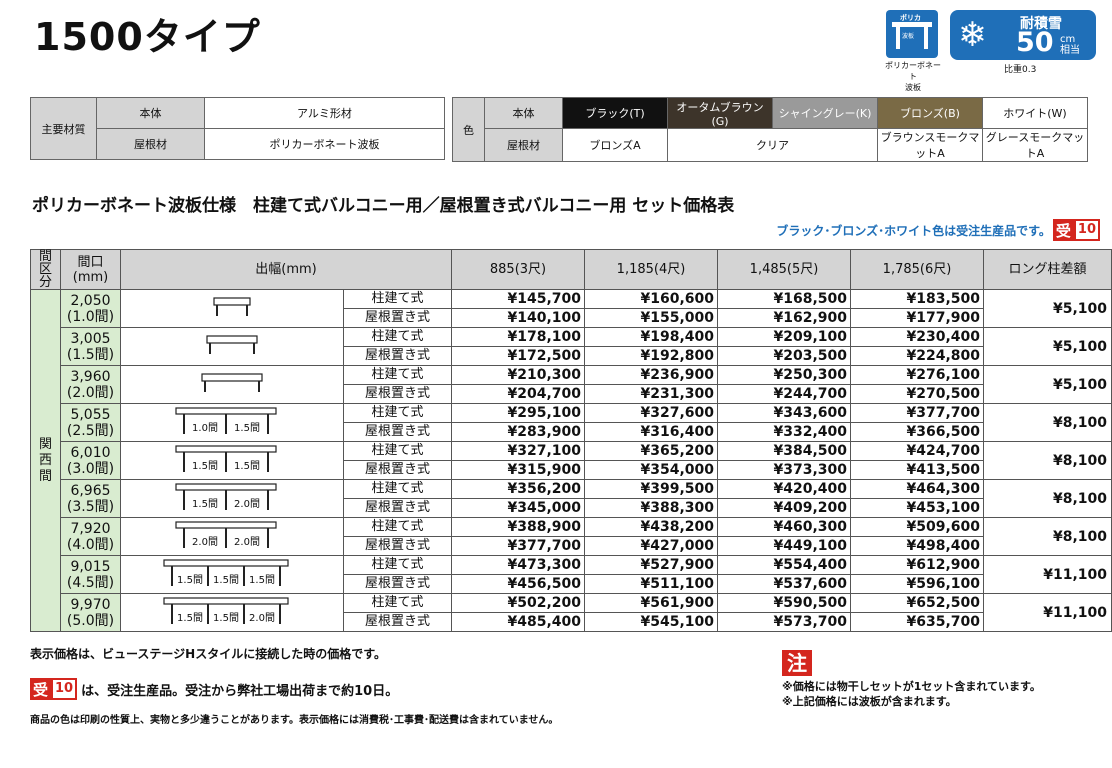 Image resolution: width=1112 pixels, height=768 pixels. Describe the element at coordinates (651, 603) in the screenshot. I see `price-cell: ¥561,900` at that location.